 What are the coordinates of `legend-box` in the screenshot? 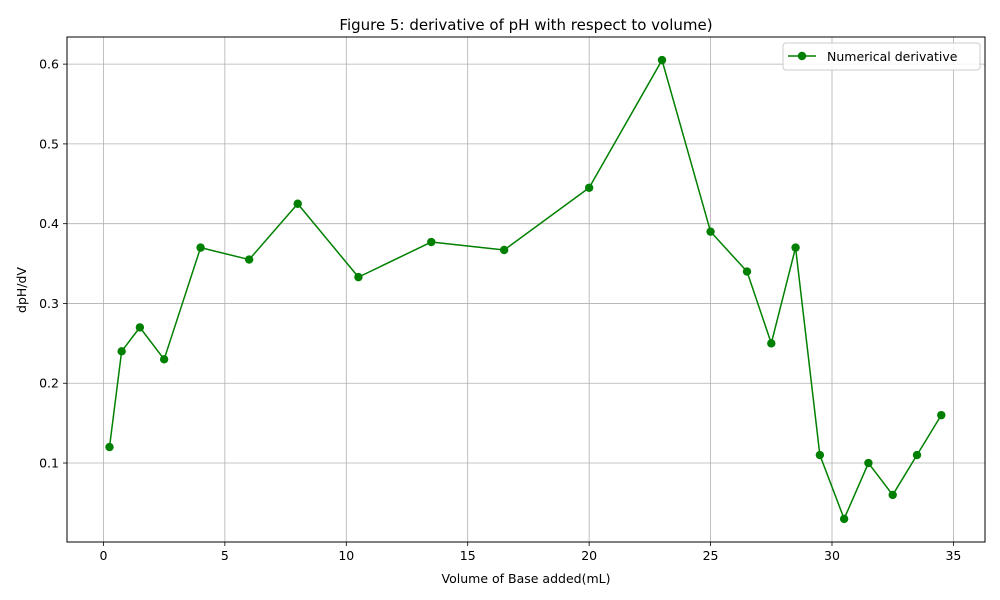 It's located at (881, 56).